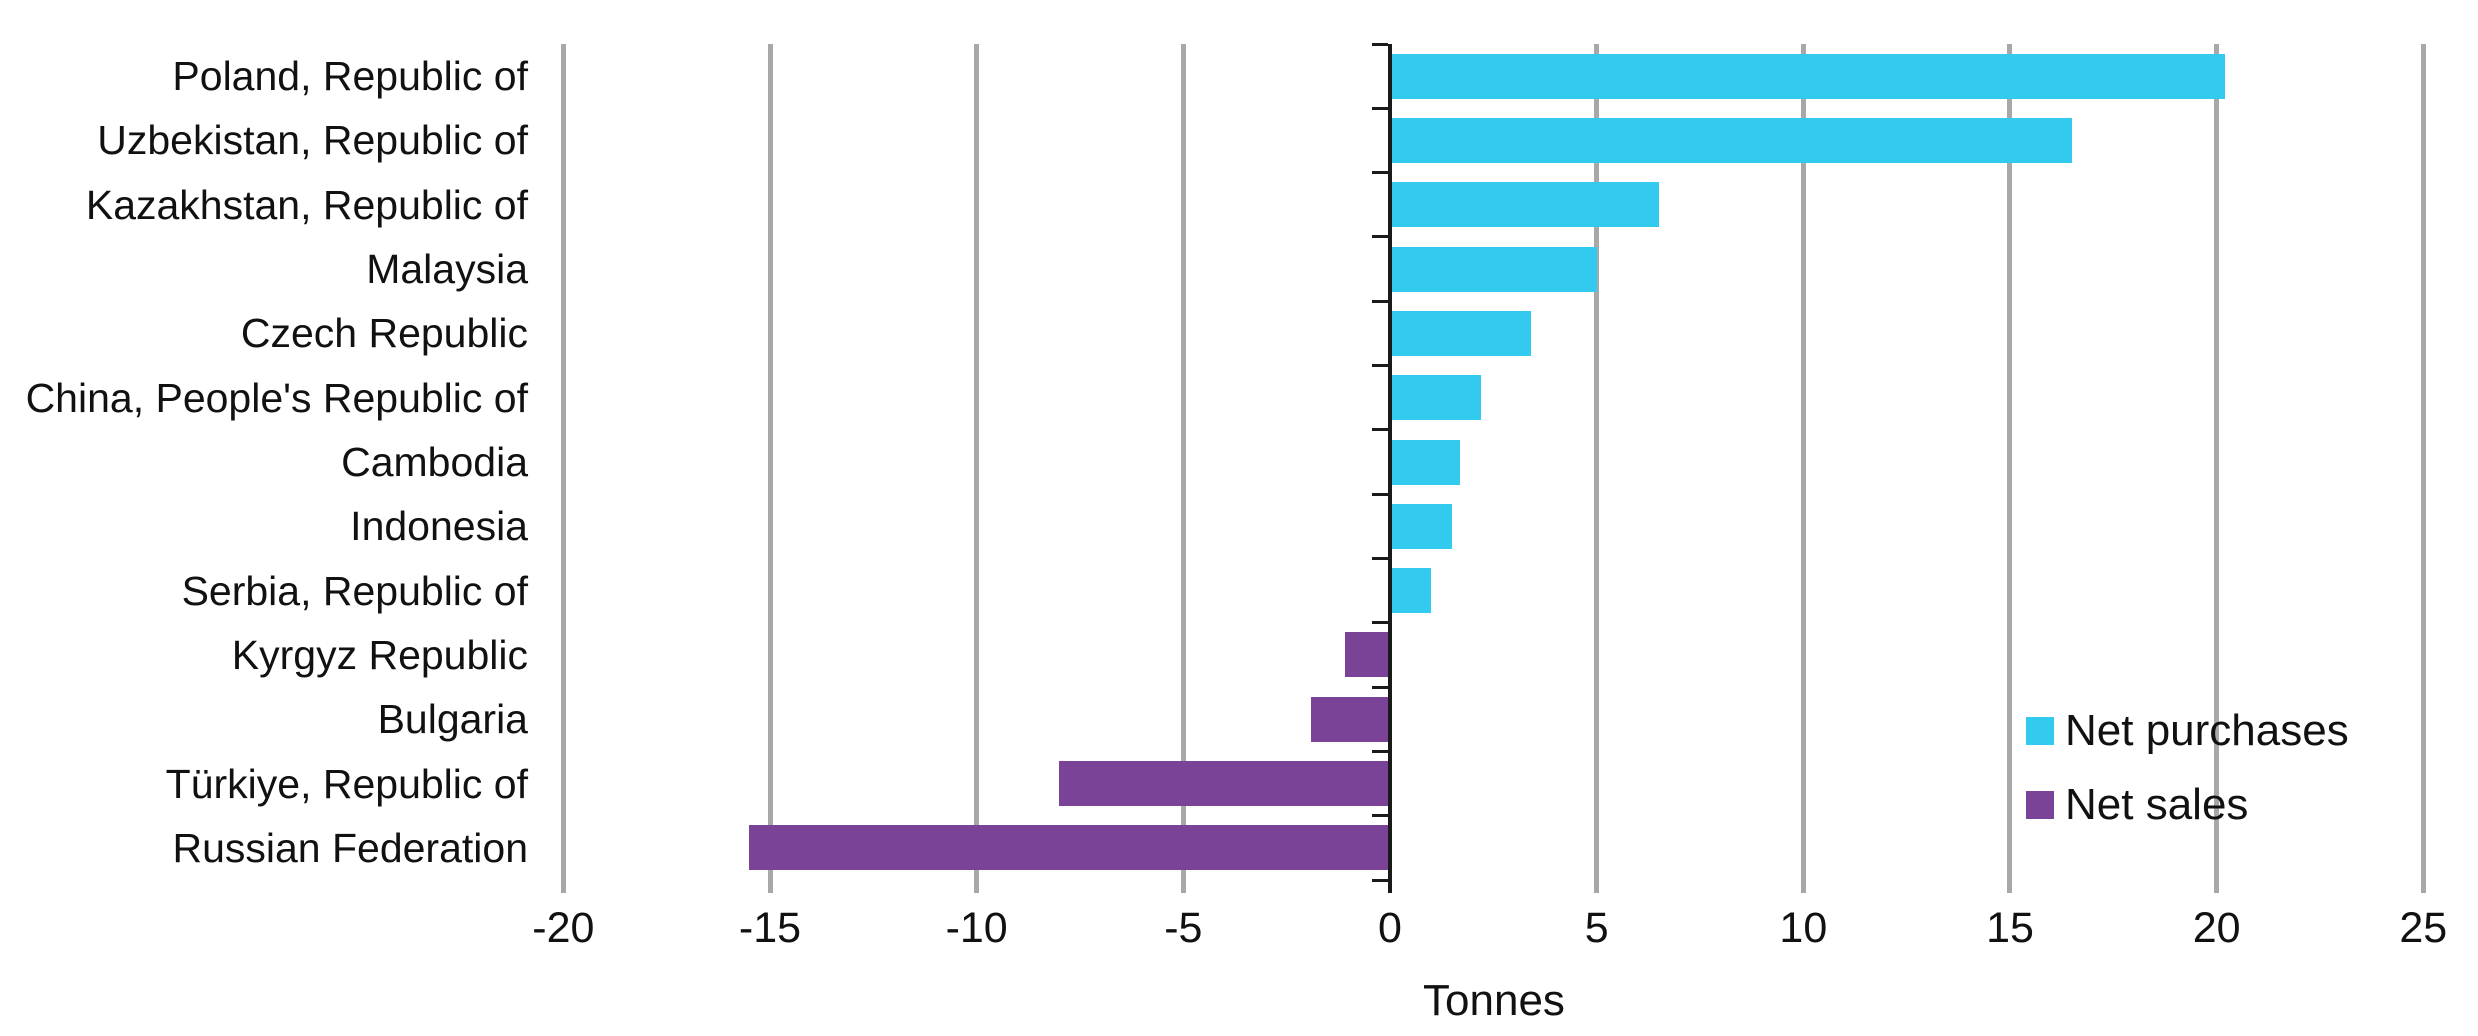 The width and height of the screenshot is (2478, 1036). What do you see at coordinates (1435, 398) in the screenshot?
I see `bar-china-people-s-republic-of` at bounding box center [1435, 398].